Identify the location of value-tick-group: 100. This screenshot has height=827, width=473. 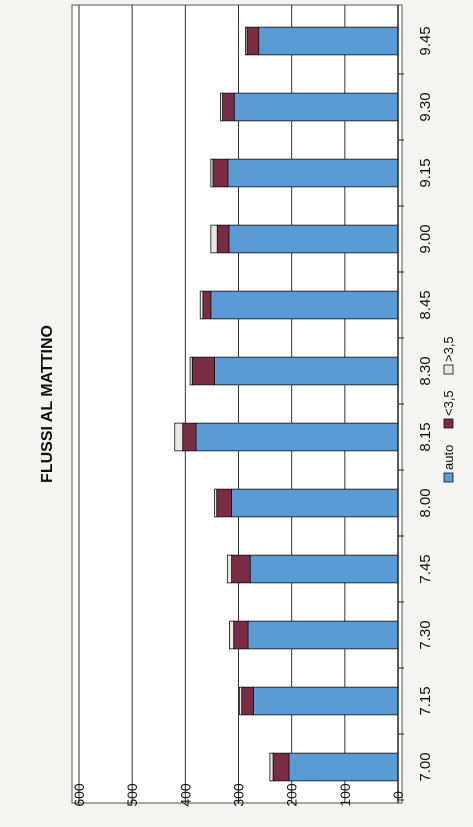
(345, 795).